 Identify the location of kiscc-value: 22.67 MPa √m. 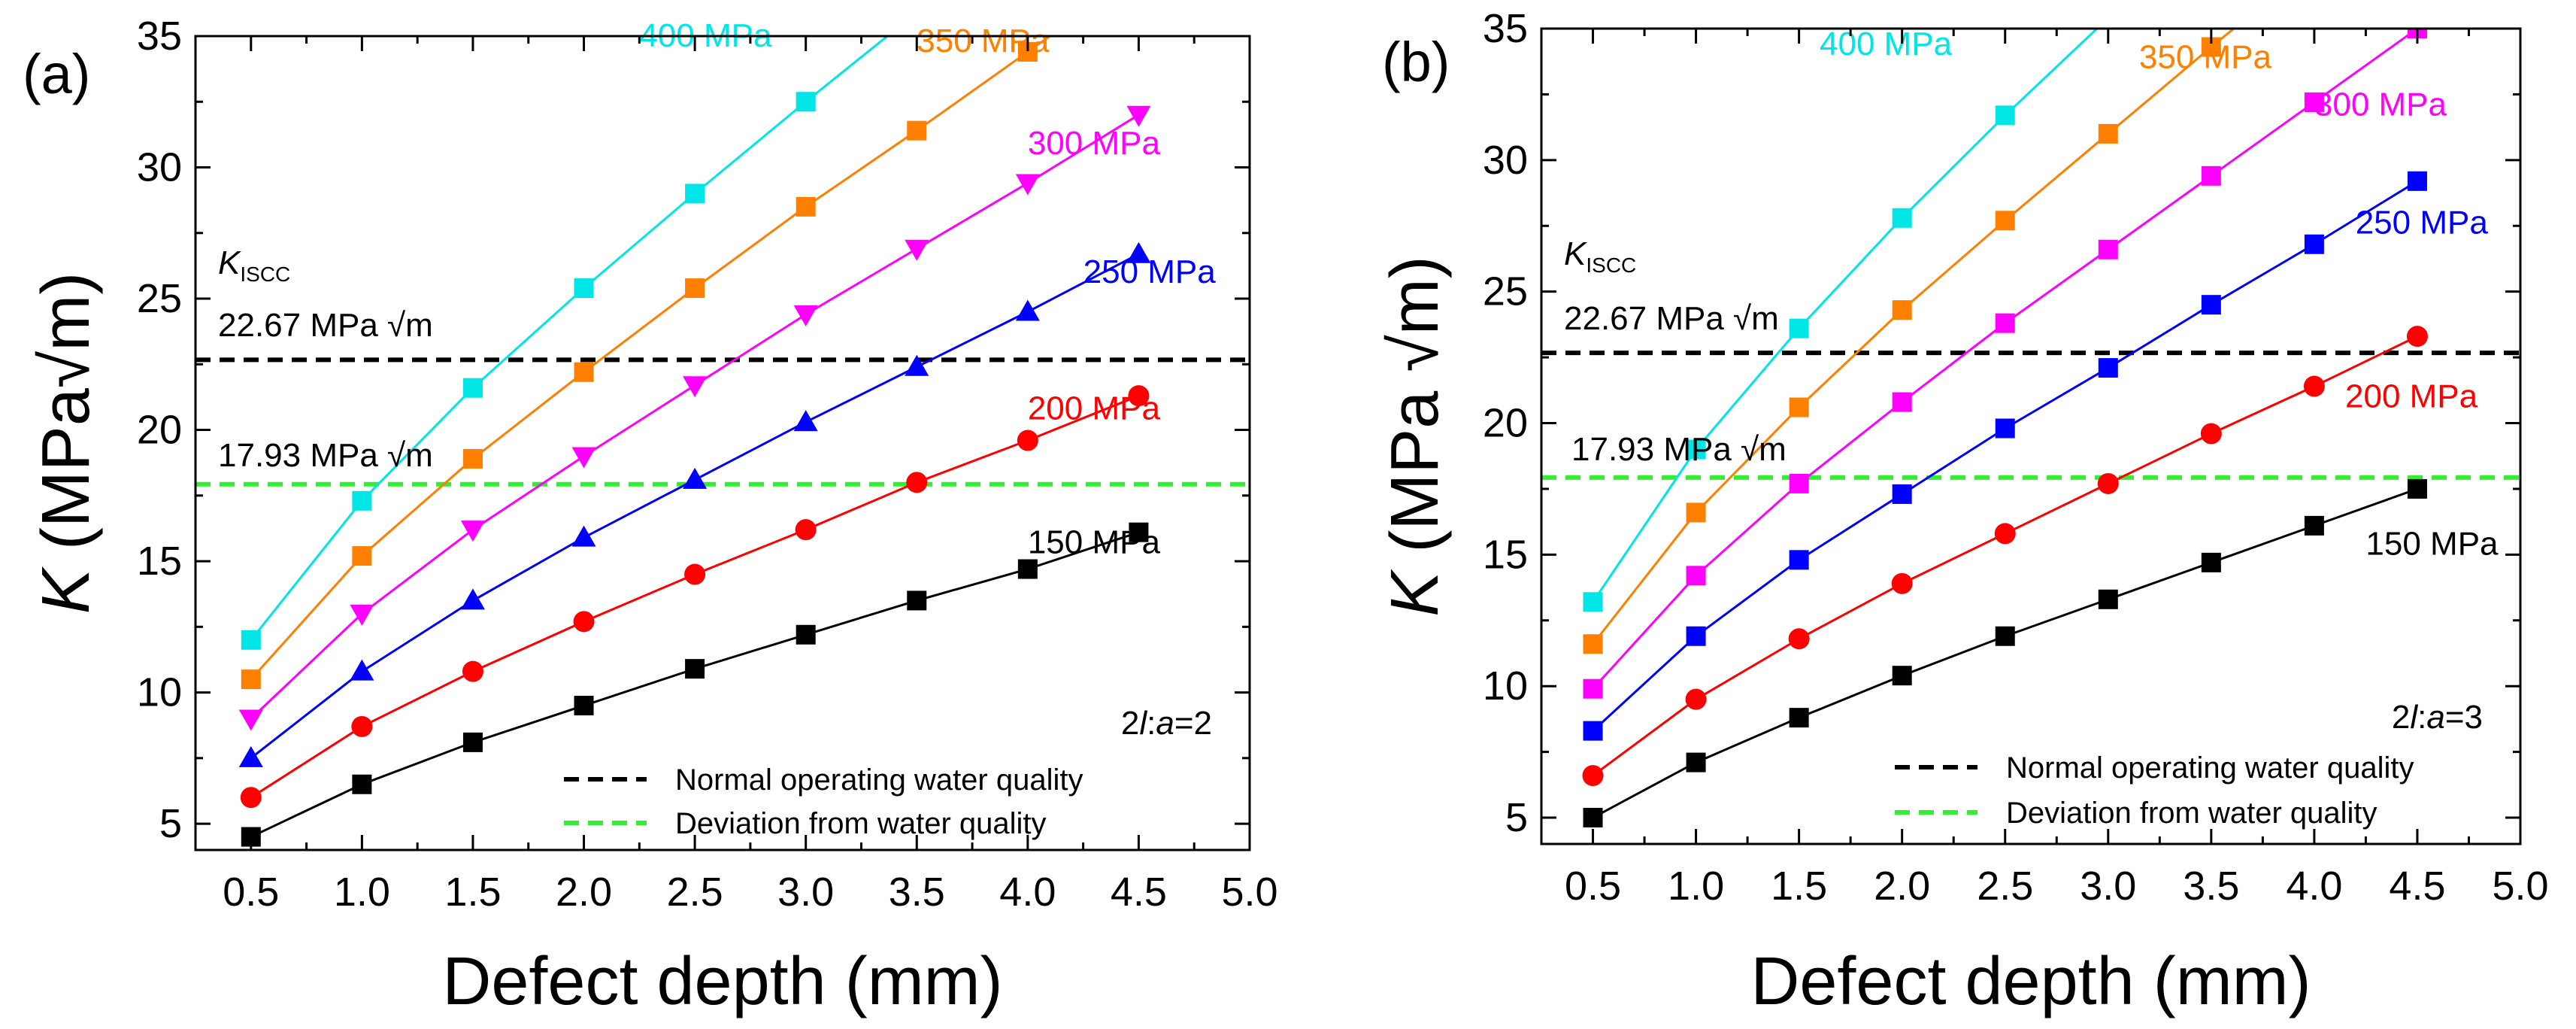
(1671, 318).